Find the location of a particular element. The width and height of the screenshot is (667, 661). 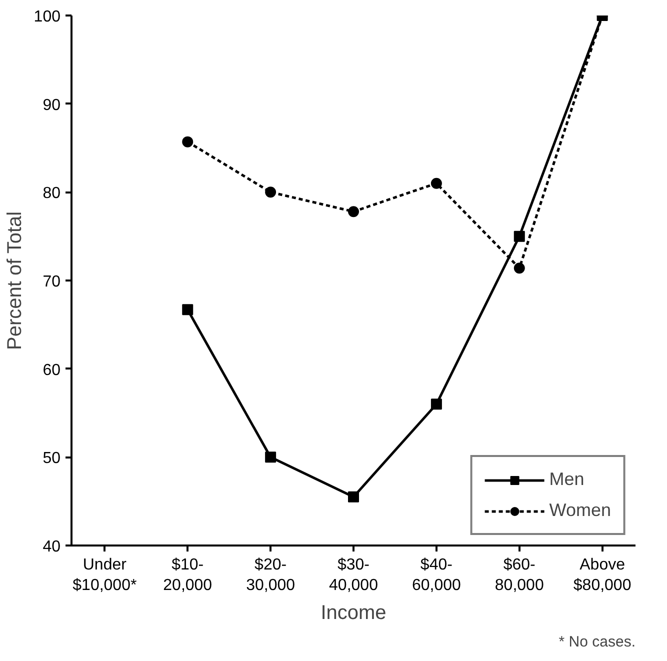

text: * No cases. is located at coordinates (597, 642).